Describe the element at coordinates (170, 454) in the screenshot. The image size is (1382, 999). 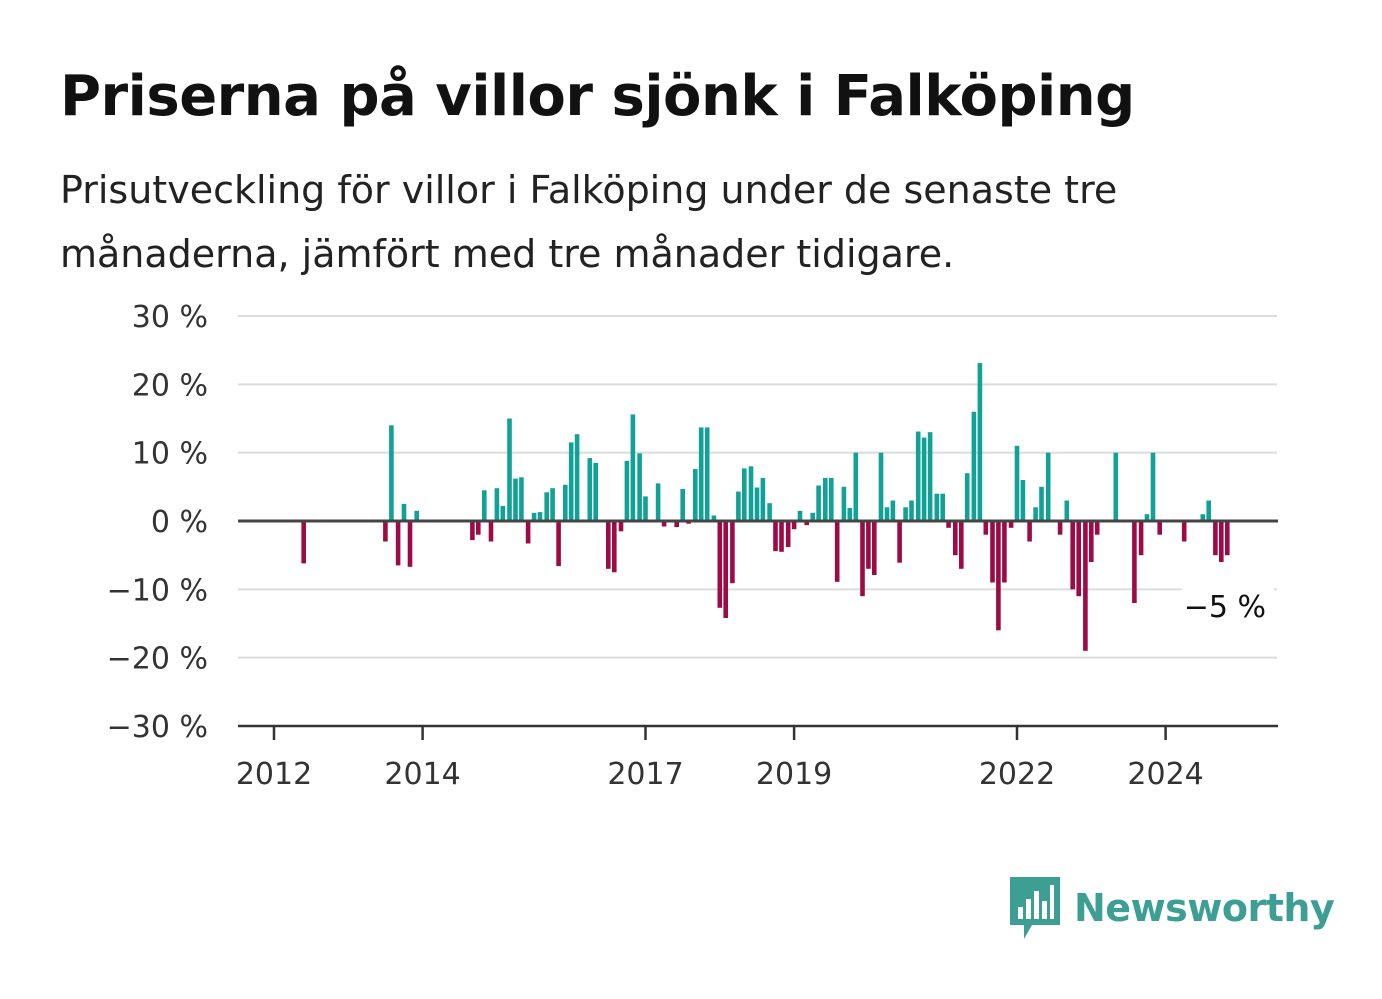
I see `y-tick-label: 10 %` at that location.